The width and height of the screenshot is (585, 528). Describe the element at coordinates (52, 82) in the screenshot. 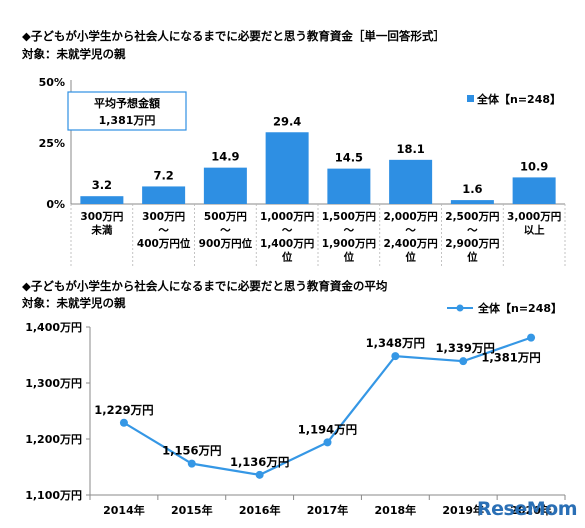

I see `bar-y-tick-label: 50%` at that location.